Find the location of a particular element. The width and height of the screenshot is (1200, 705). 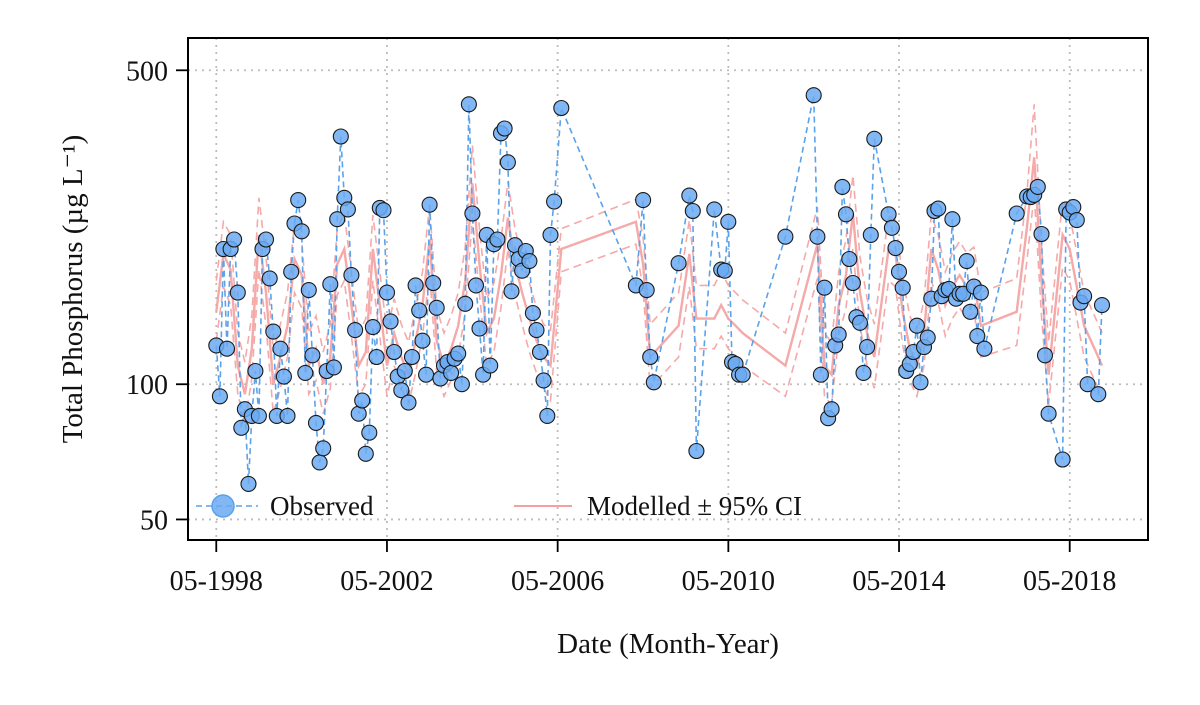

x-tick-label: 05-2018 is located at coordinates (1069, 581).